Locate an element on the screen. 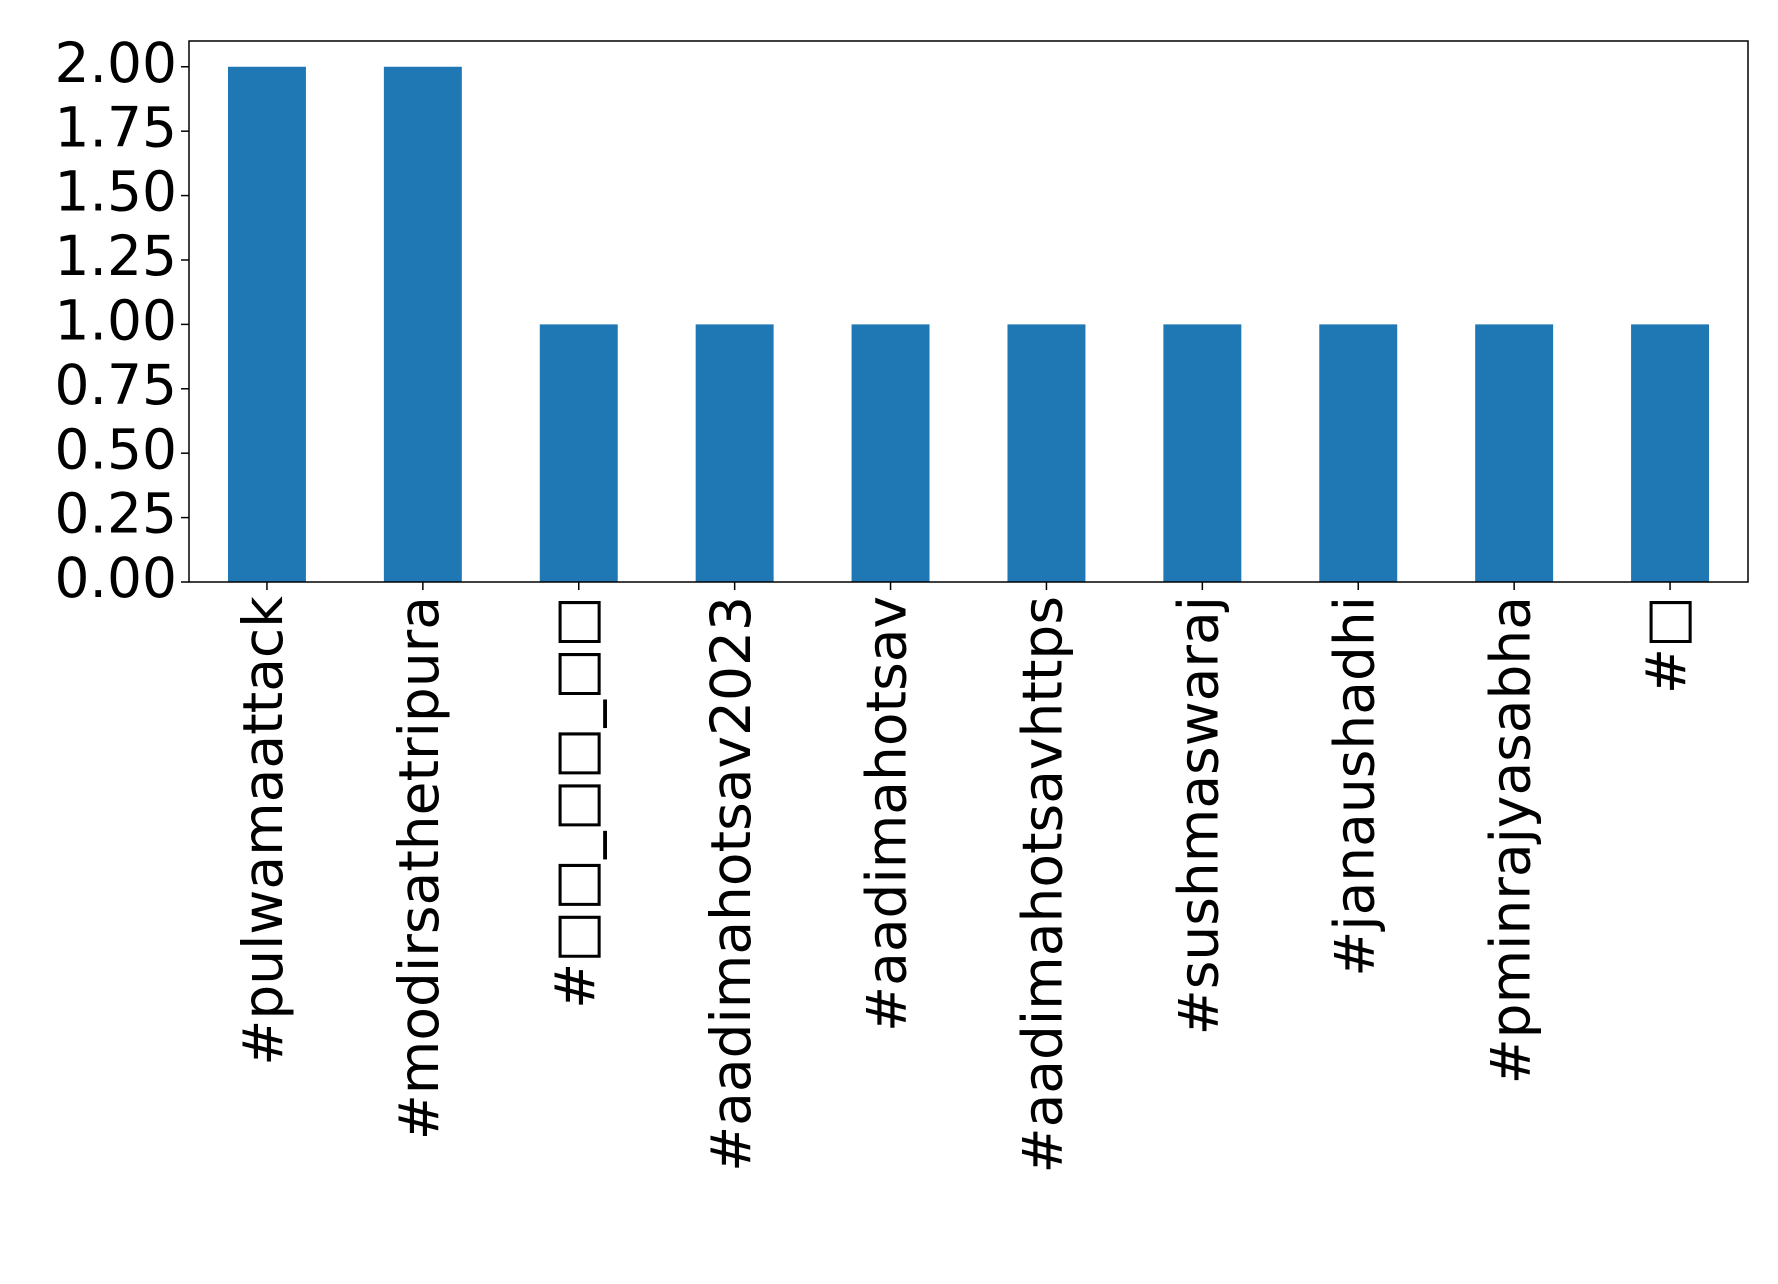  x-tick-label: #sushmaswaraj is located at coordinates (1198, 815).